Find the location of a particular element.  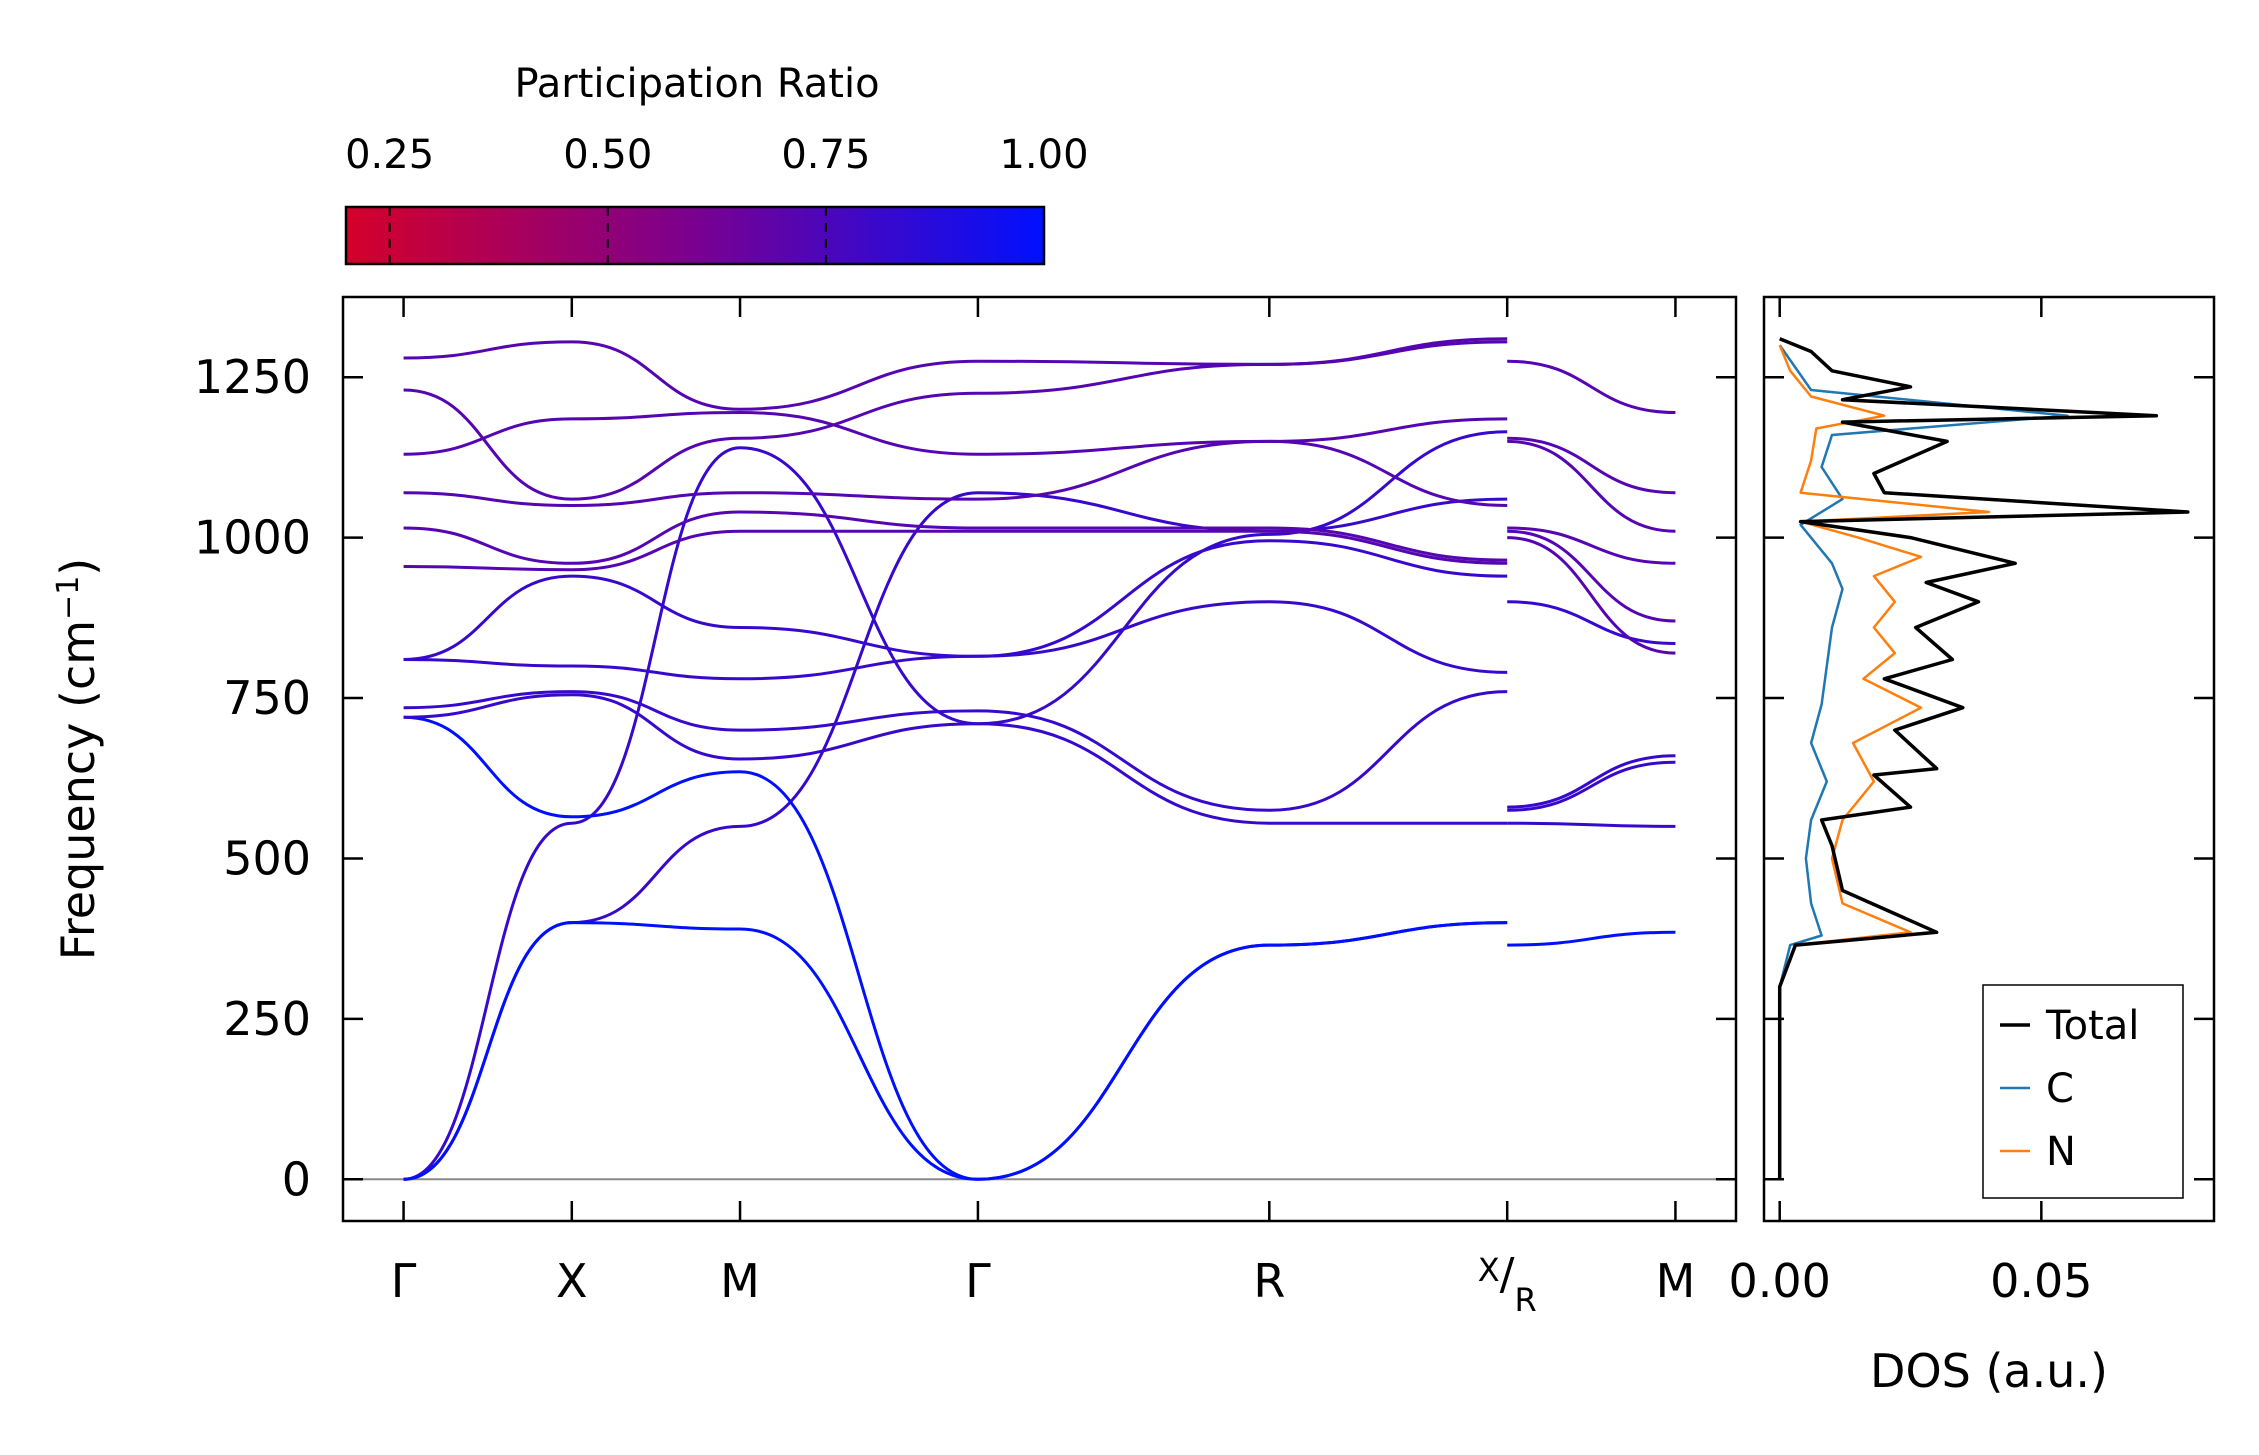

dos-series-c is located at coordinates (1923, 762).